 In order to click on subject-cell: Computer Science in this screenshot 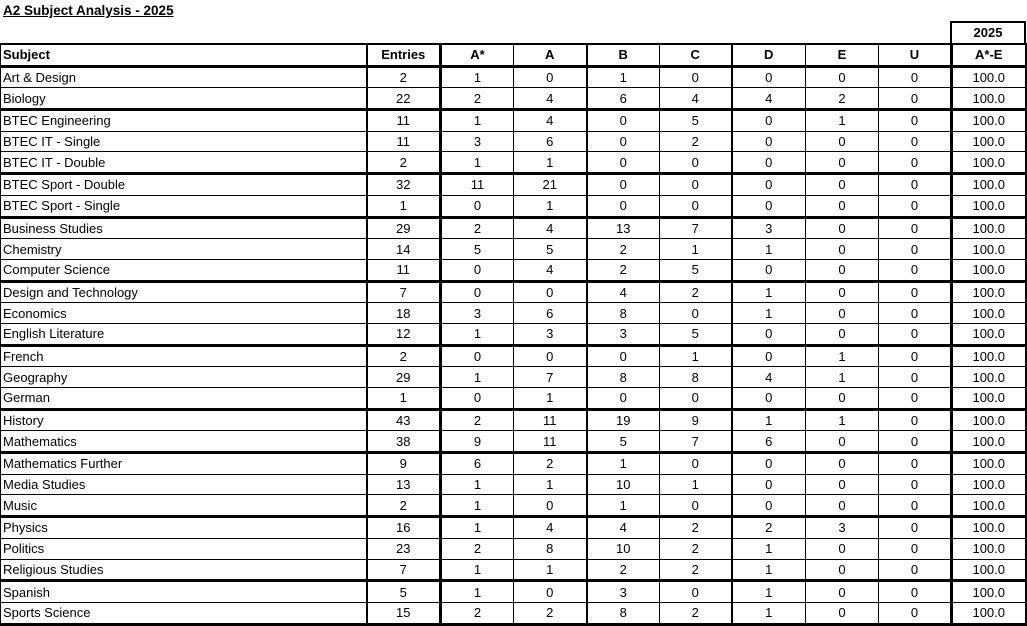, I will do `click(184, 270)`.